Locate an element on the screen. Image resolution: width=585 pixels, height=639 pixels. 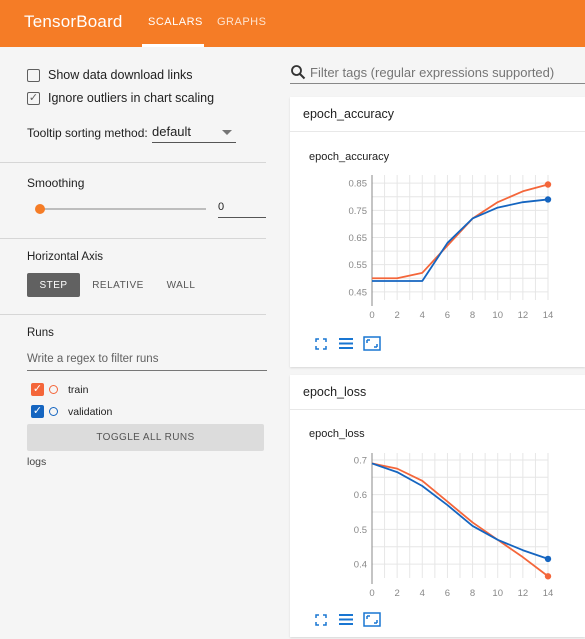
horizontal-axis-label: Horizontal Axis is located at coordinates (65, 257).